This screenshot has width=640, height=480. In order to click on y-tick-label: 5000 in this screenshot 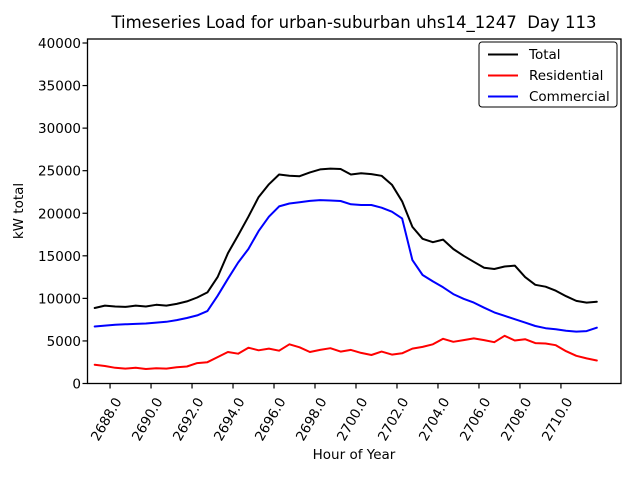, I will do `click(64, 342)`.